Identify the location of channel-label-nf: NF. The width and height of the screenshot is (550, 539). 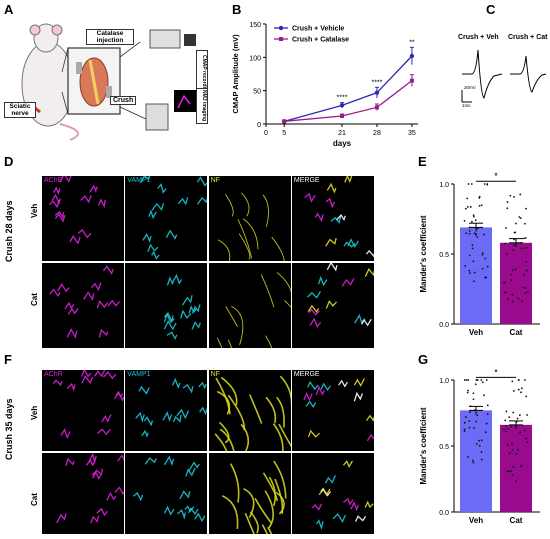
(215, 180).